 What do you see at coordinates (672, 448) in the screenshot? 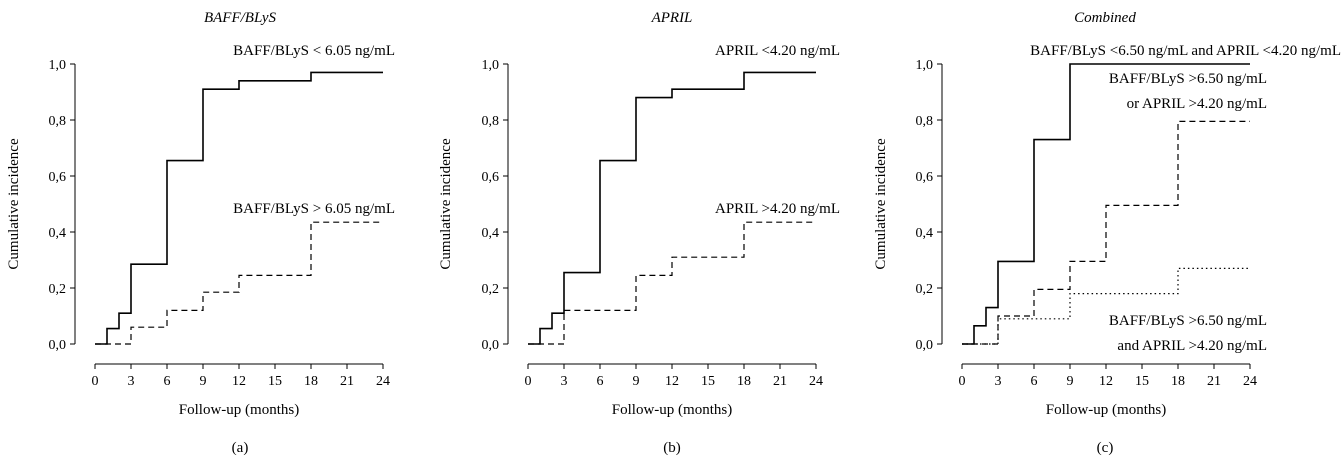
I see `panel-label: (b)` at bounding box center [672, 448].